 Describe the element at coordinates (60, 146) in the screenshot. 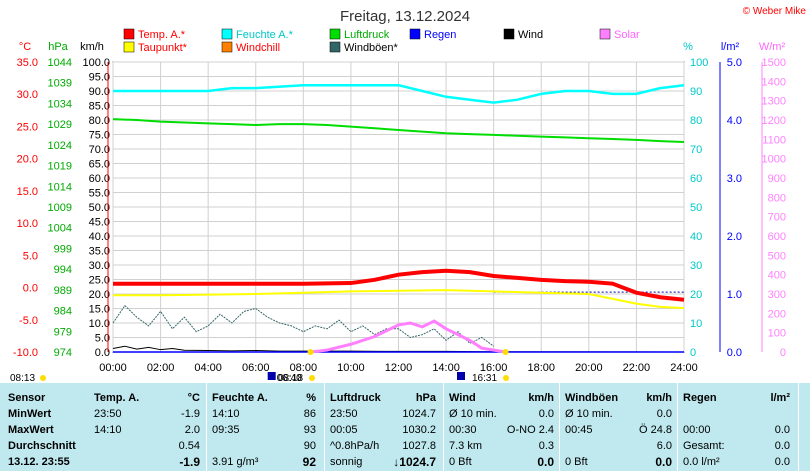

I see `hpa-tick: 1024` at that location.